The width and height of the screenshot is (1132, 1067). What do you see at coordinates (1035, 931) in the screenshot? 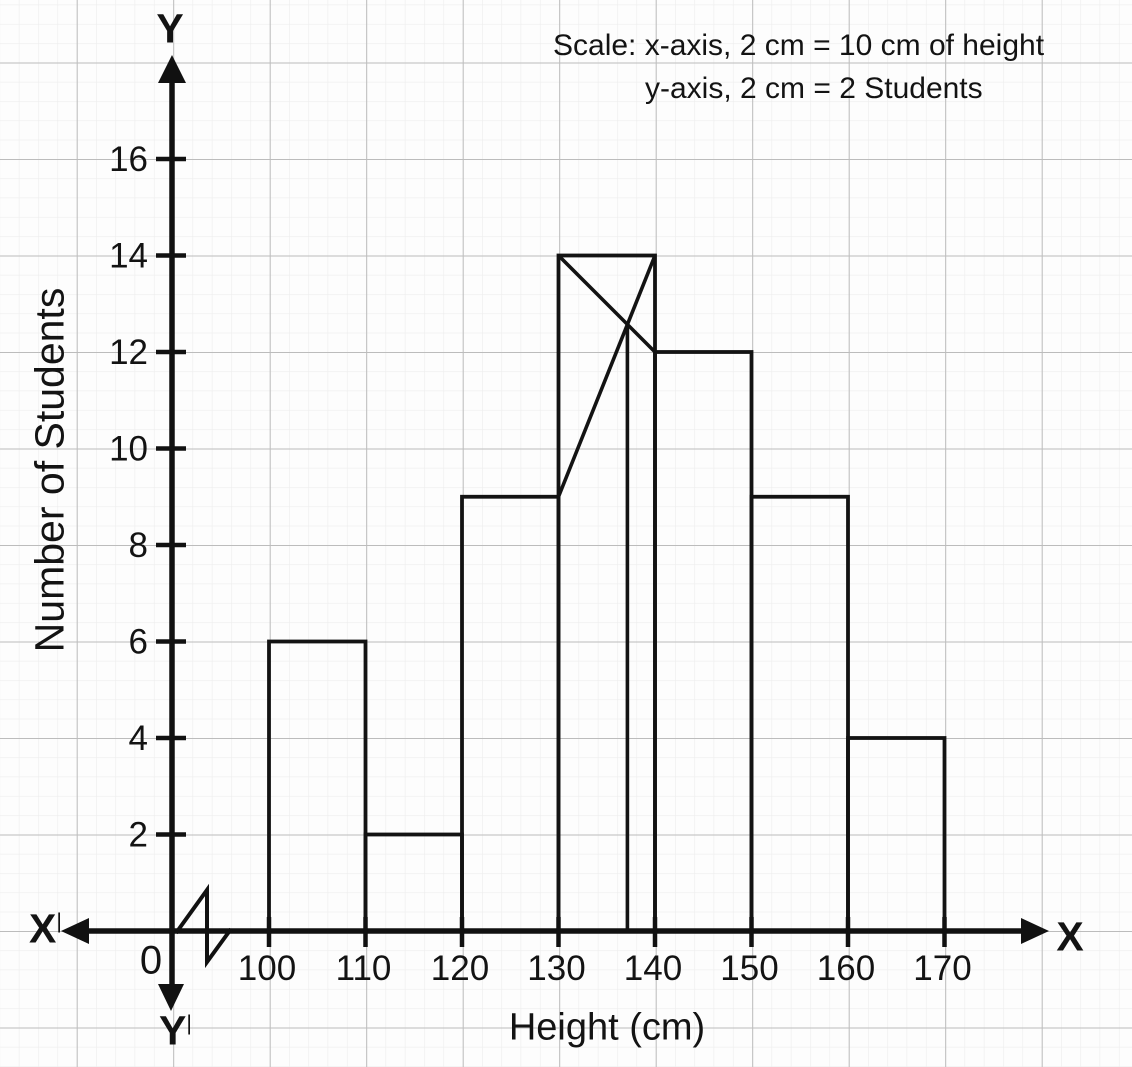
I see `x-axis-right-arrow` at bounding box center [1035, 931].